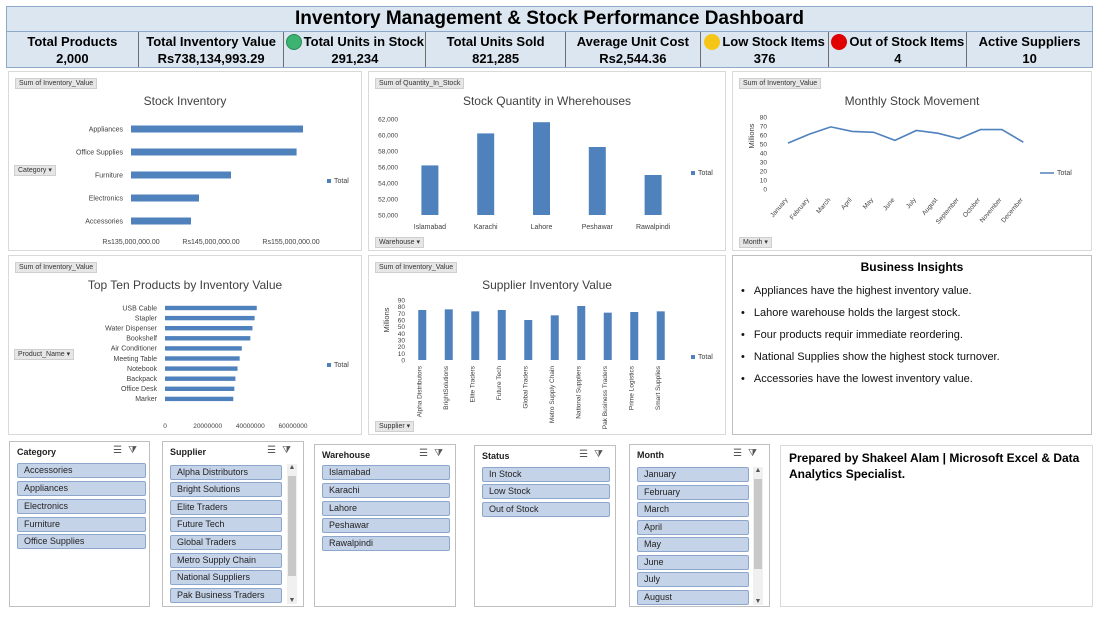  I want to click on slicer-item-metro-supply-chain: Metro Supply Chain, so click(226, 560).